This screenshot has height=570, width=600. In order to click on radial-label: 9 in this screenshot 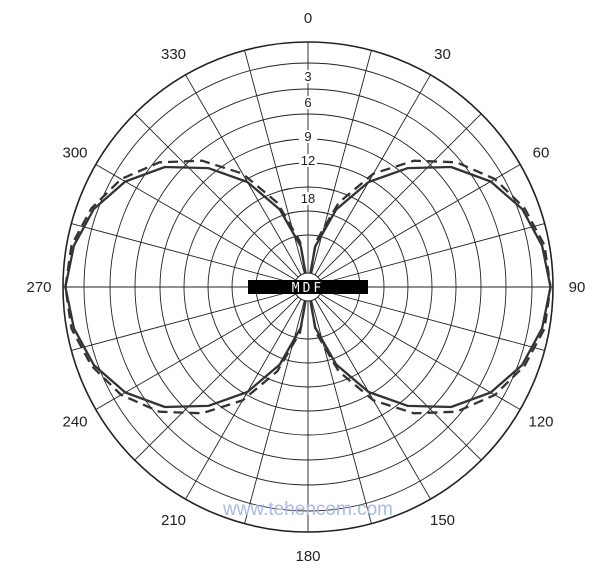, I will do `click(307, 136)`.